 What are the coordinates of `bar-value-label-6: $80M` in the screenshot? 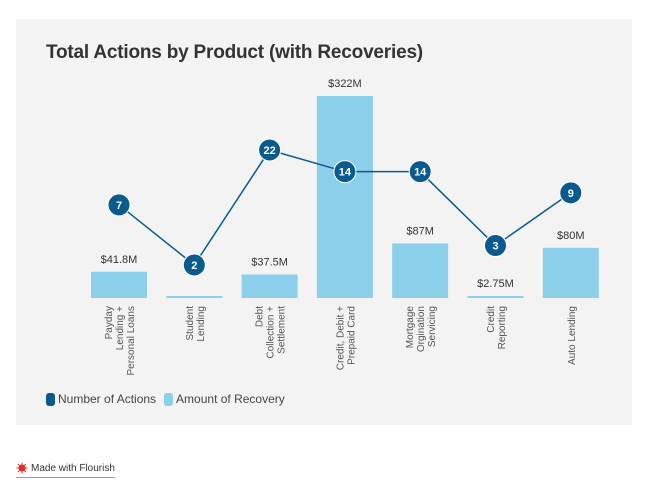 It's located at (571, 236).